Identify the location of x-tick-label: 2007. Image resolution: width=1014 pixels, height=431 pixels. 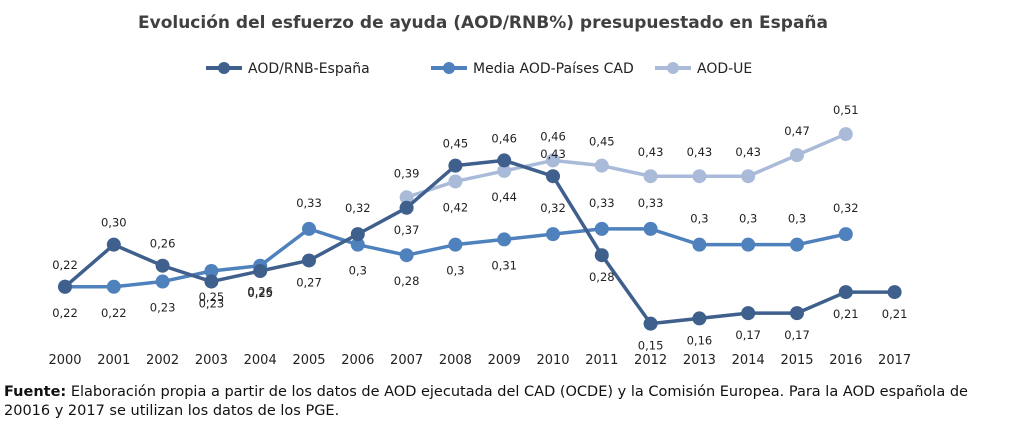
(406, 360).